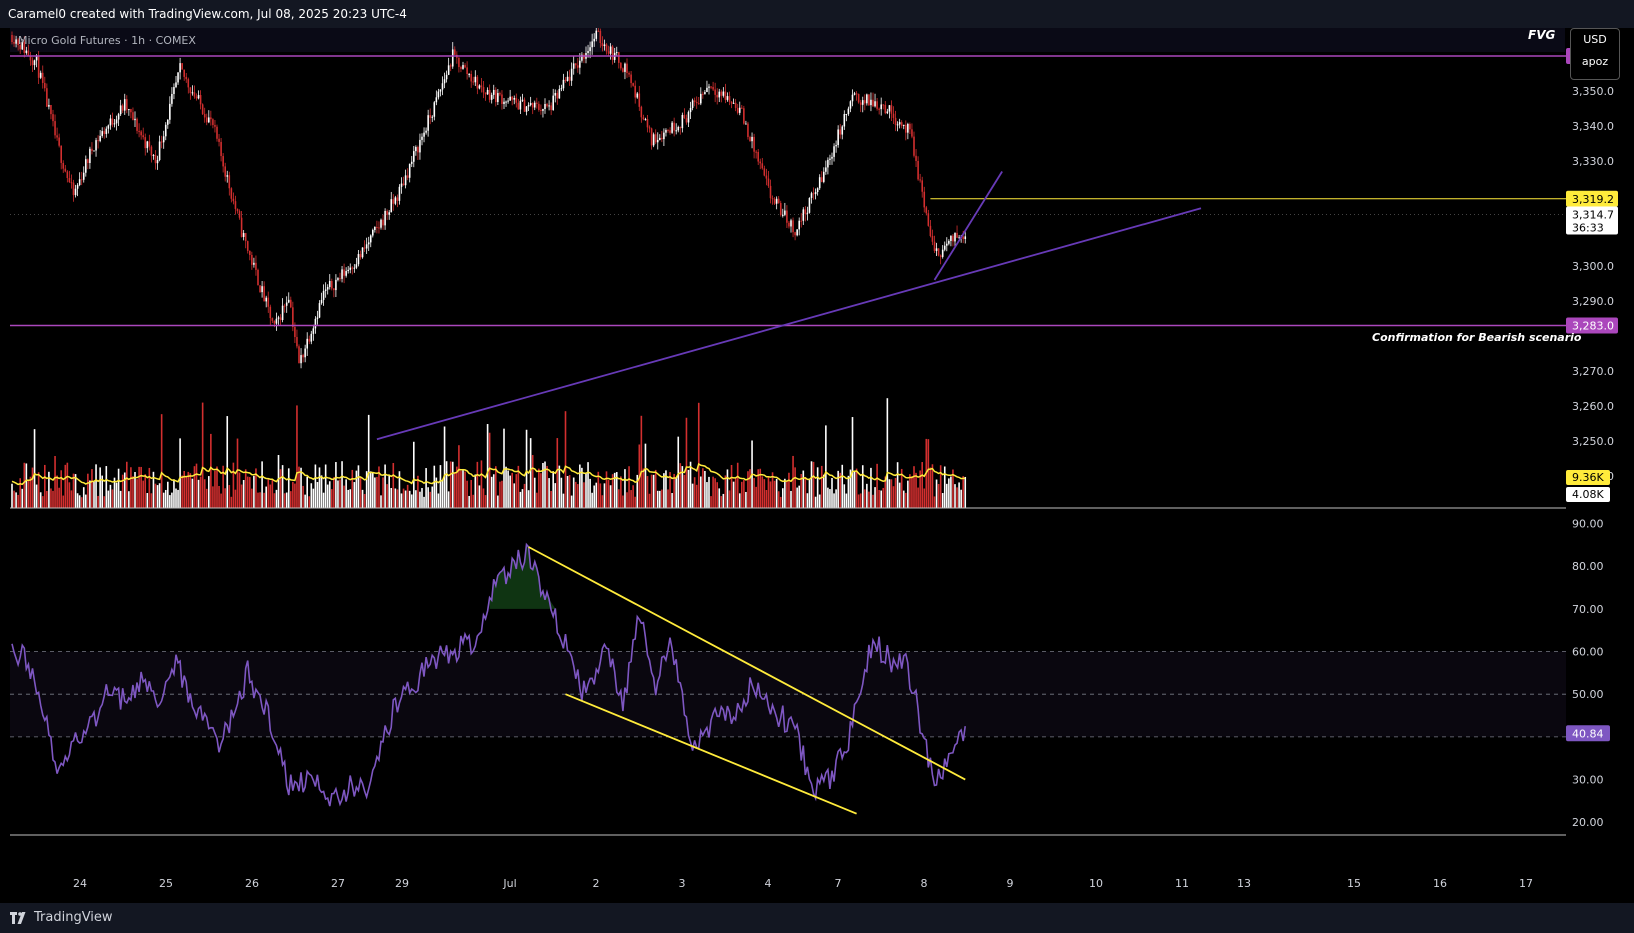 The image size is (1634, 933). I want to click on tradingview-logo: TradingView, so click(61, 917).